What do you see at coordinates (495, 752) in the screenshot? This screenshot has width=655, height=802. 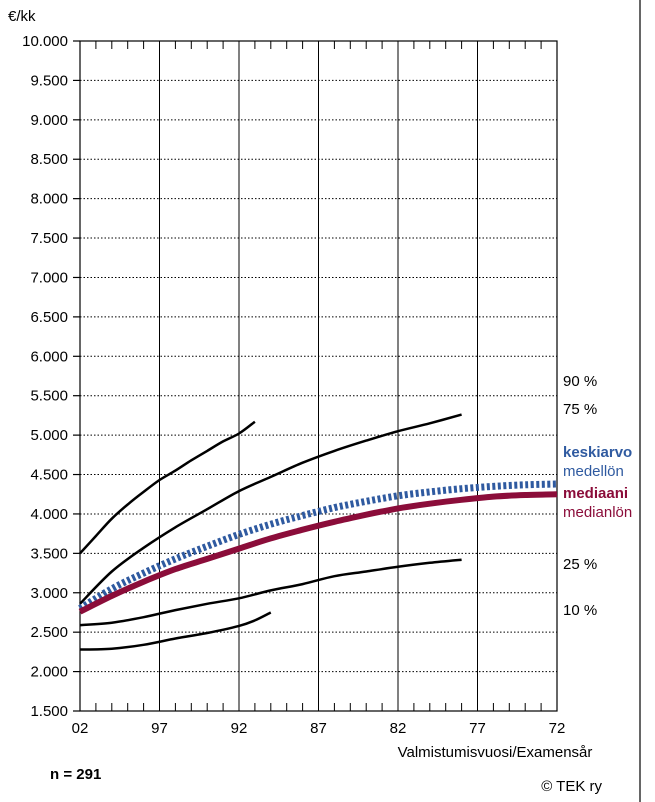 I see `x-axis-title: Valmistumisvuosi/Examensår` at bounding box center [495, 752].